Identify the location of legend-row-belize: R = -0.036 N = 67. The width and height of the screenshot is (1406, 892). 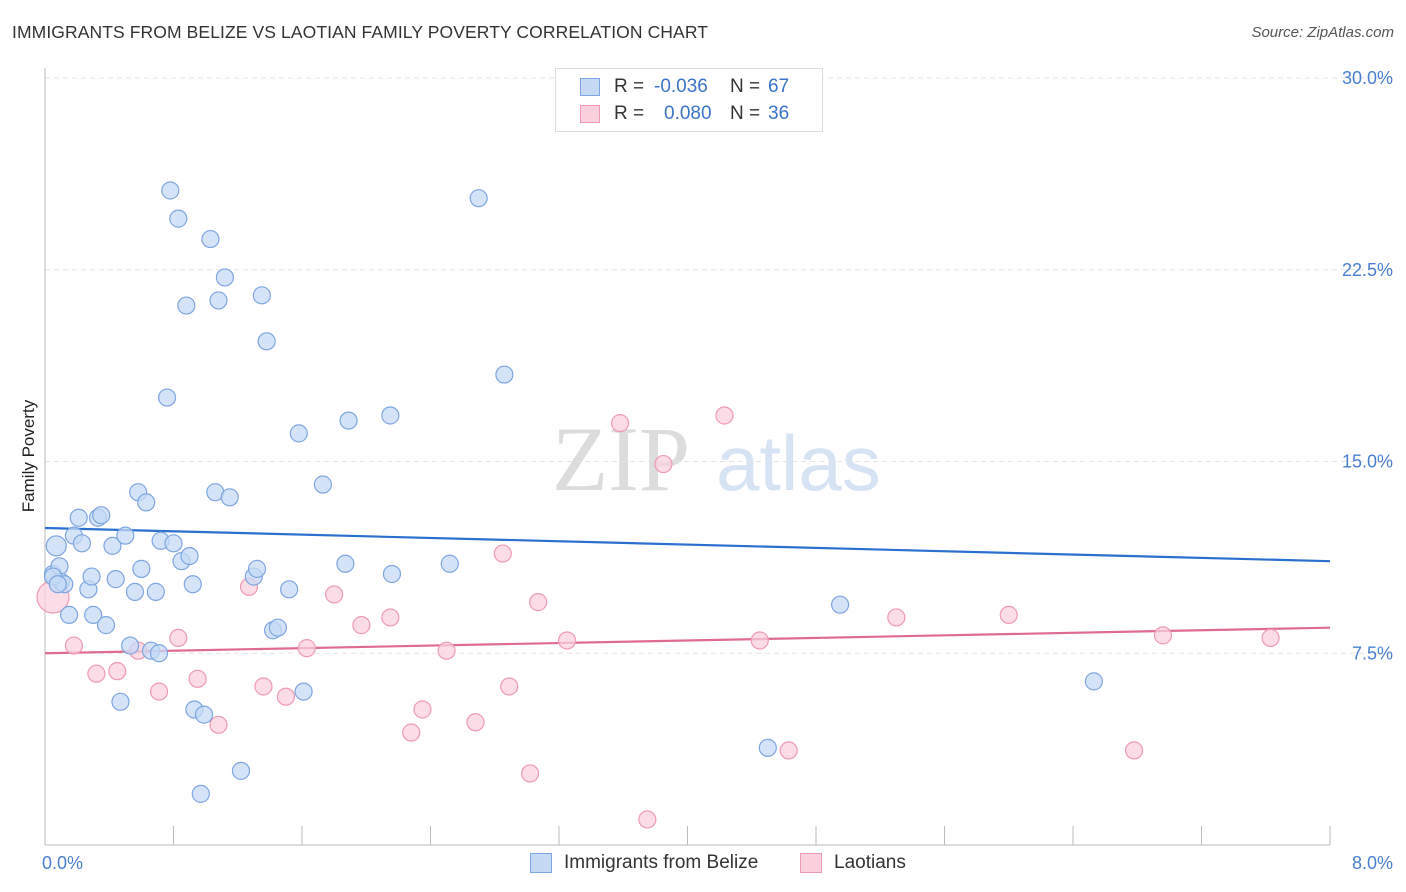
(684, 87).